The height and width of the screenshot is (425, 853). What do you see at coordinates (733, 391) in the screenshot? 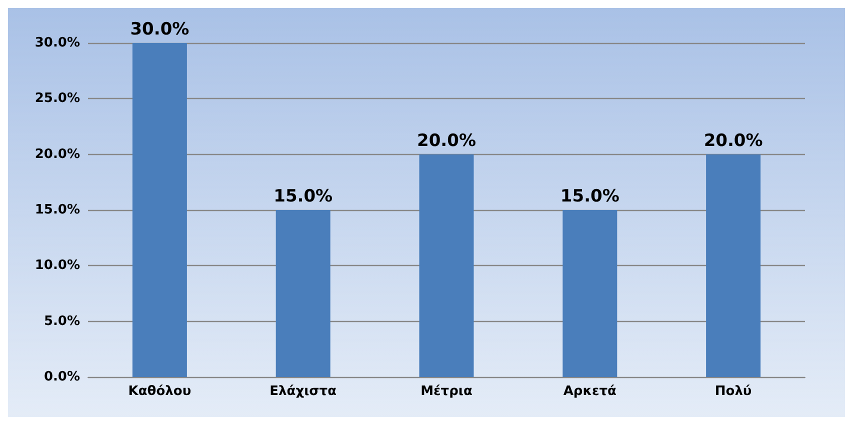
I see `x-tick-label: Πολύ` at bounding box center [733, 391].